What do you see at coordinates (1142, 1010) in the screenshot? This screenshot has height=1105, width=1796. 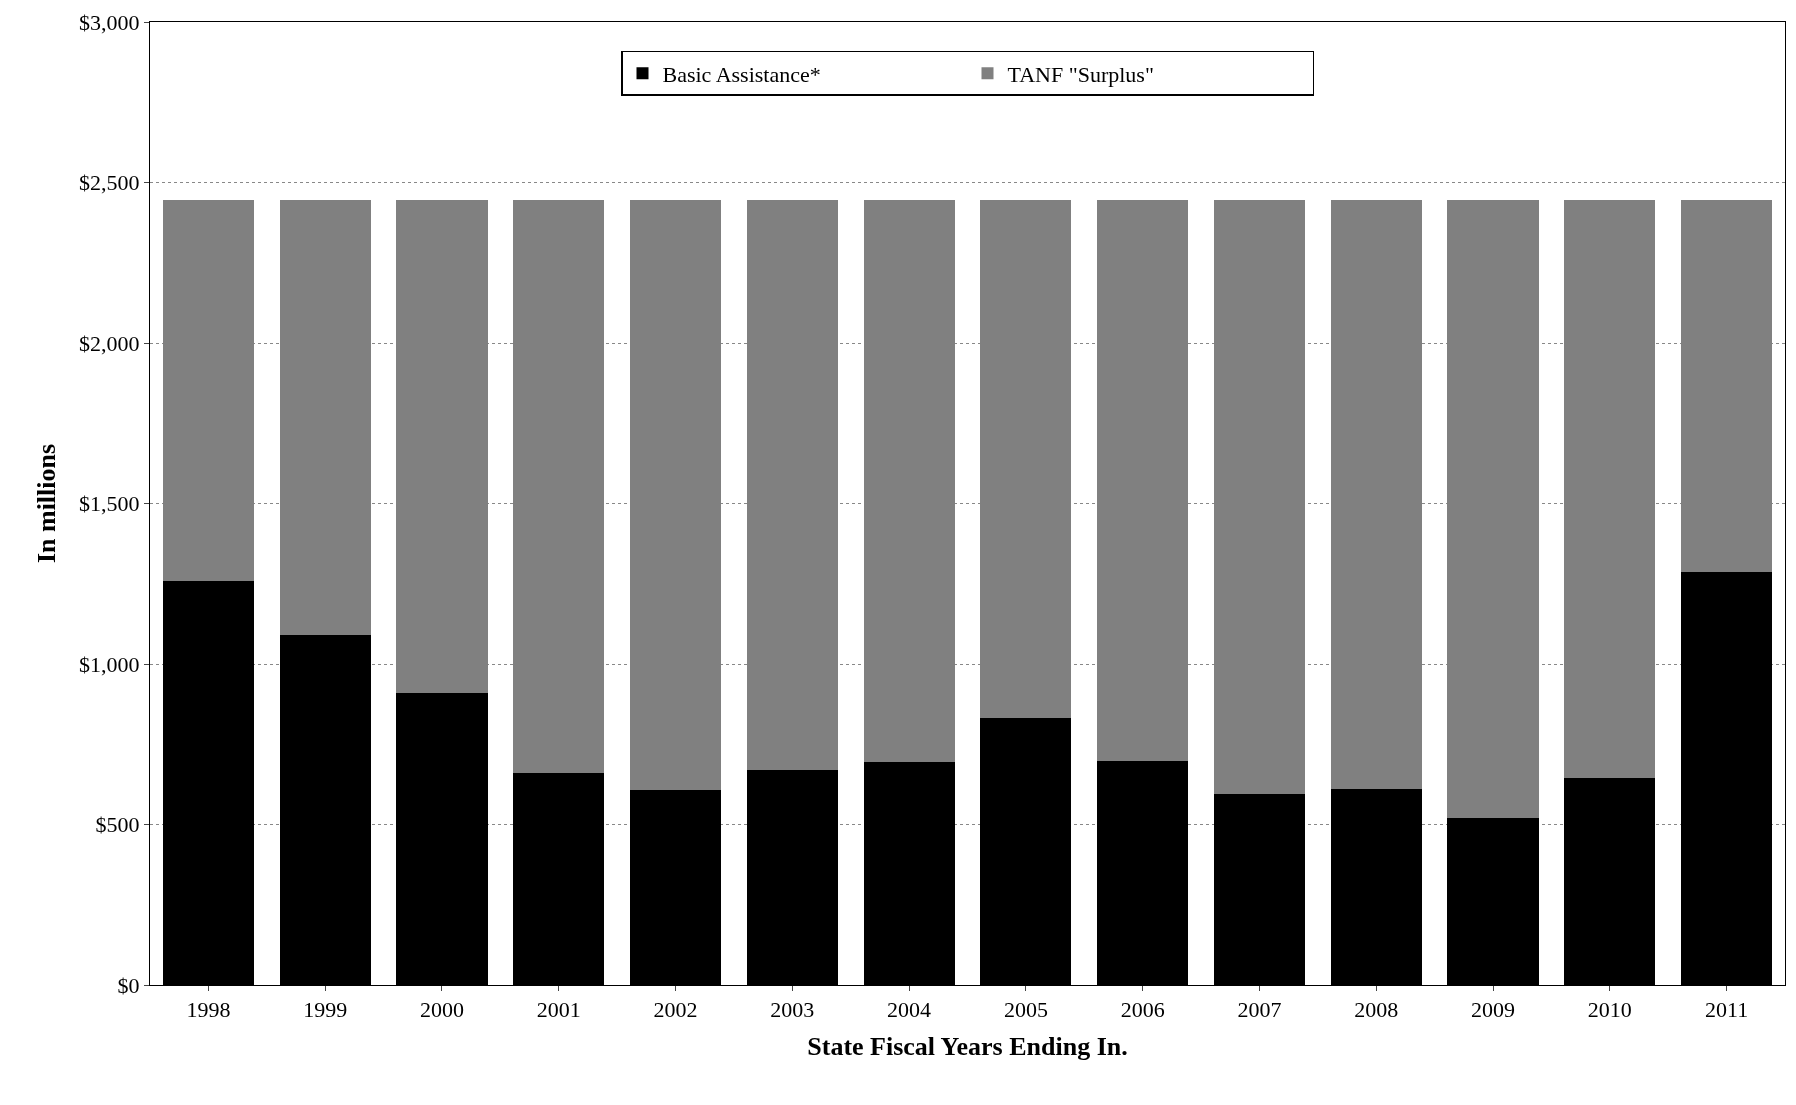 I see `x-tick-label: 2006` at bounding box center [1142, 1010].